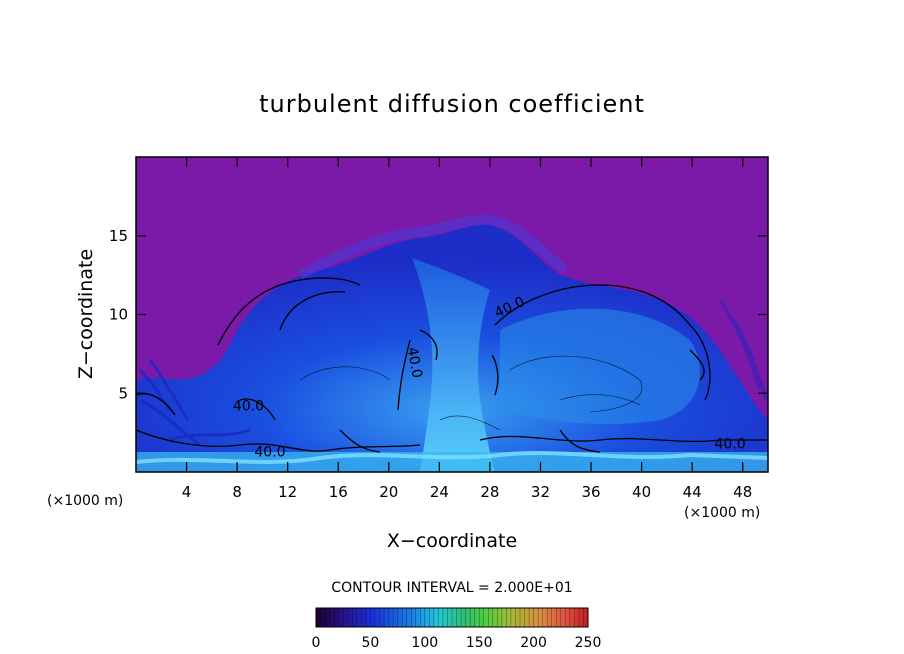 The image size is (904, 654). Describe the element at coordinates (452, 457) in the screenshot. I see `surface-streaks` at that location.